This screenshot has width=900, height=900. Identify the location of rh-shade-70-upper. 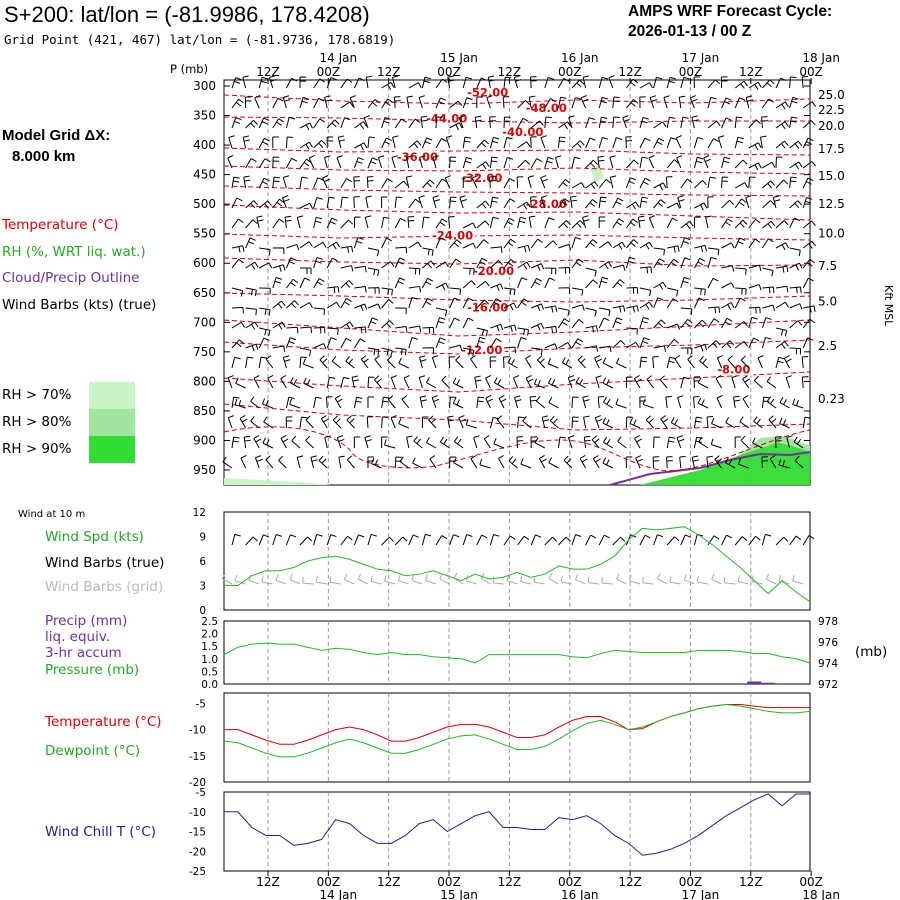
(597, 173).